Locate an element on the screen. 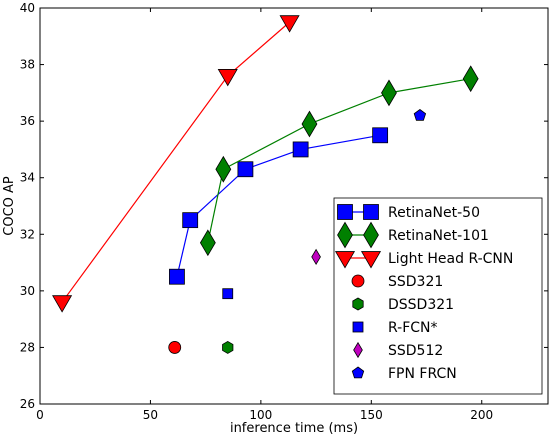 This screenshot has width=550, height=438. series-ssd321 is located at coordinates (175, 347).